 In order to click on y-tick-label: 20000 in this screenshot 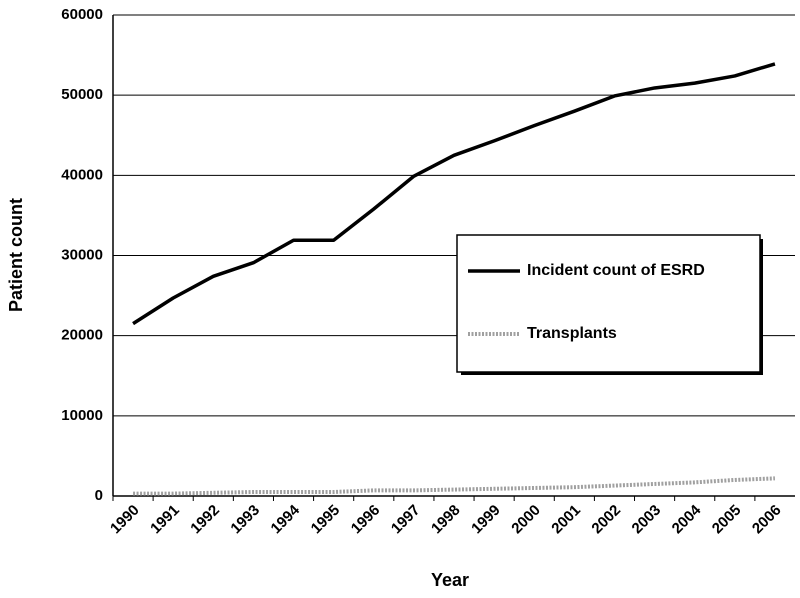, I will do `click(82, 335)`.